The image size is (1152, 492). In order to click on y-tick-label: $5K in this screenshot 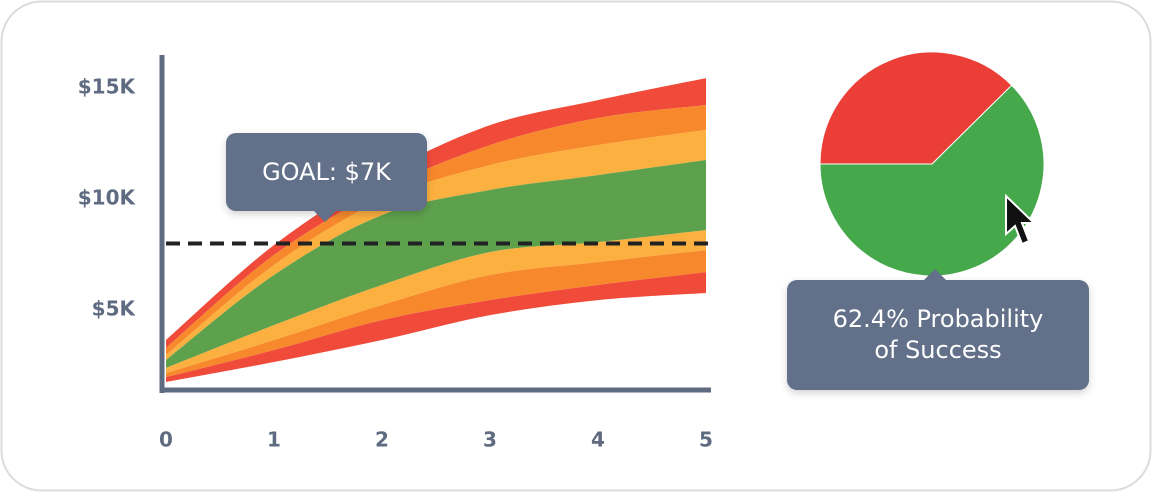, I will do `click(114, 309)`.